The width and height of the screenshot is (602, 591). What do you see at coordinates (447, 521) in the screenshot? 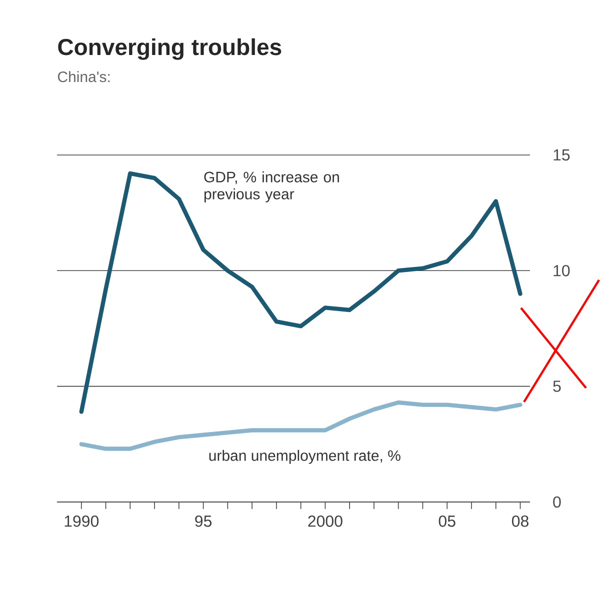
I see `x-tick-label: 05` at bounding box center [447, 521].